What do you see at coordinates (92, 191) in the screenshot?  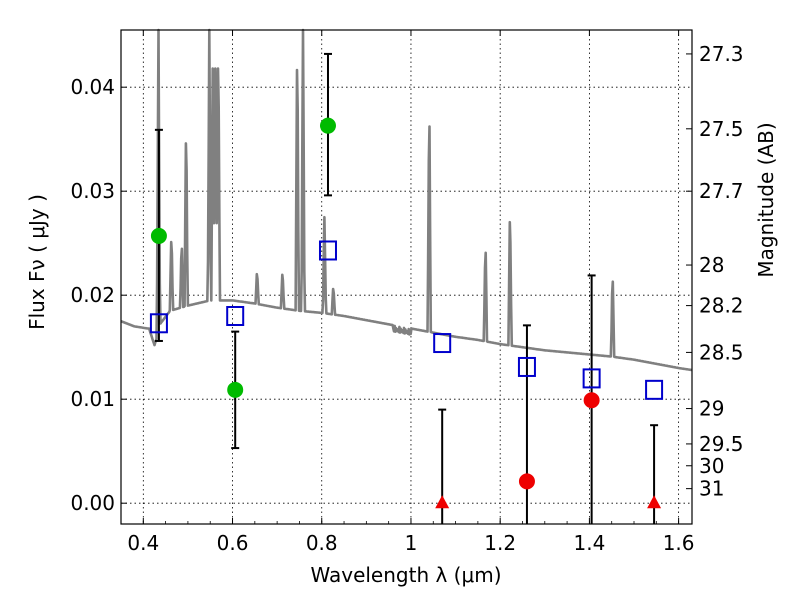 I see `y-tick-label: 0.03` at bounding box center [92, 191].